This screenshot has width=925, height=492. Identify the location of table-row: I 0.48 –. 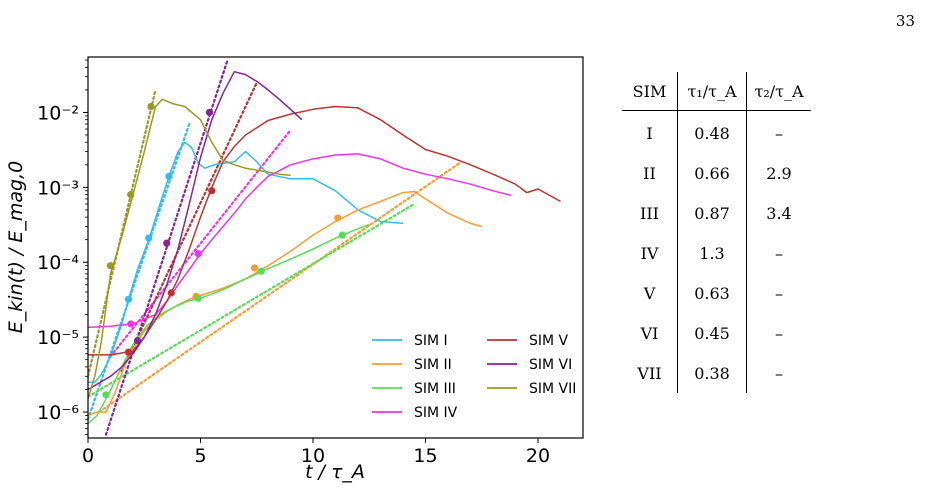
(716, 131).